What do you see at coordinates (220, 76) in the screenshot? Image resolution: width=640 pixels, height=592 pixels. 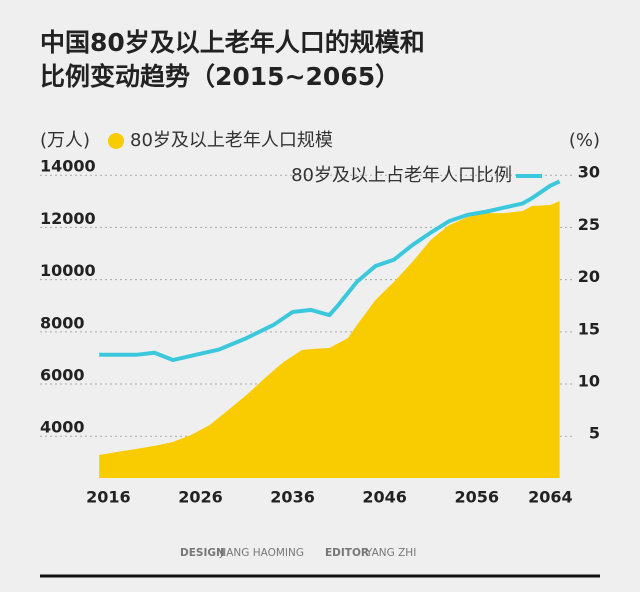 I see `chart-title: 比例变动趋势（2015~2065）` at bounding box center [220, 76].